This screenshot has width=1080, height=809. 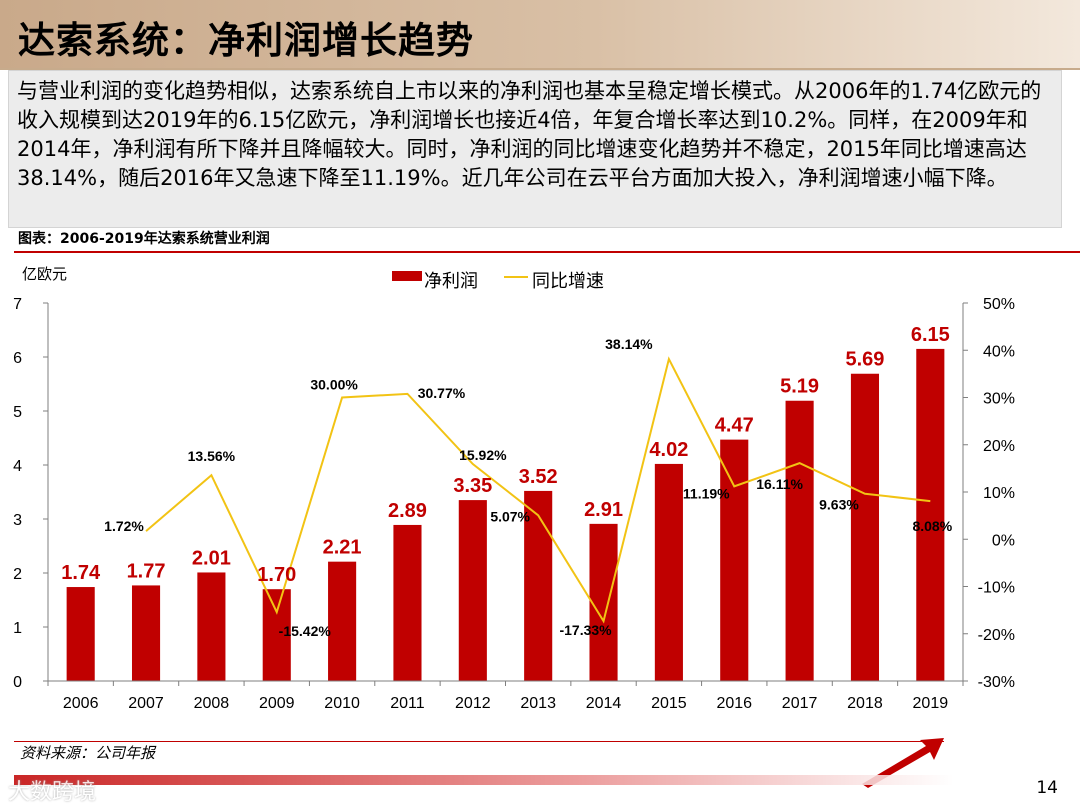 What do you see at coordinates (17, 412) in the screenshot?
I see `left-tick-label: 5` at bounding box center [17, 412].